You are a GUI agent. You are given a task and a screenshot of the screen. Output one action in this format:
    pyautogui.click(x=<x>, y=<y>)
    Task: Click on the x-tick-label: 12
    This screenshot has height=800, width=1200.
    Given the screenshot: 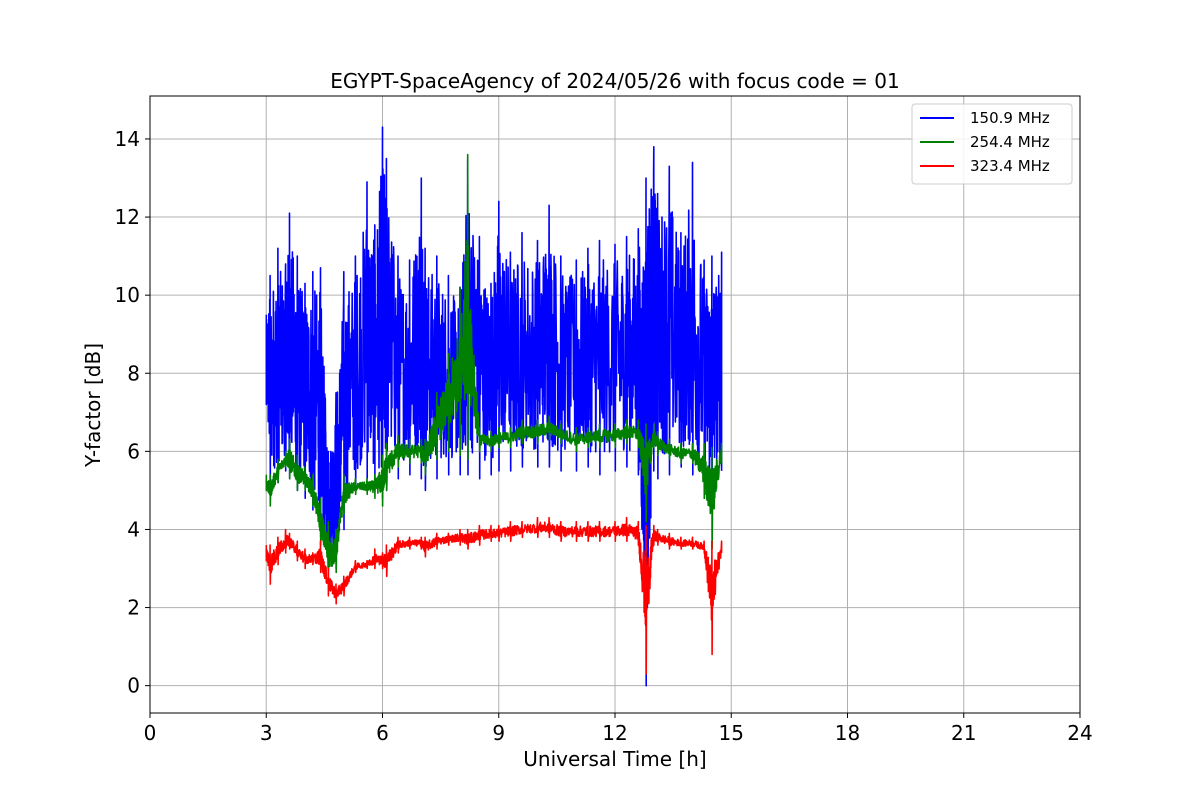 What is the action you would take?
    pyautogui.click(x=614, y=733)
    